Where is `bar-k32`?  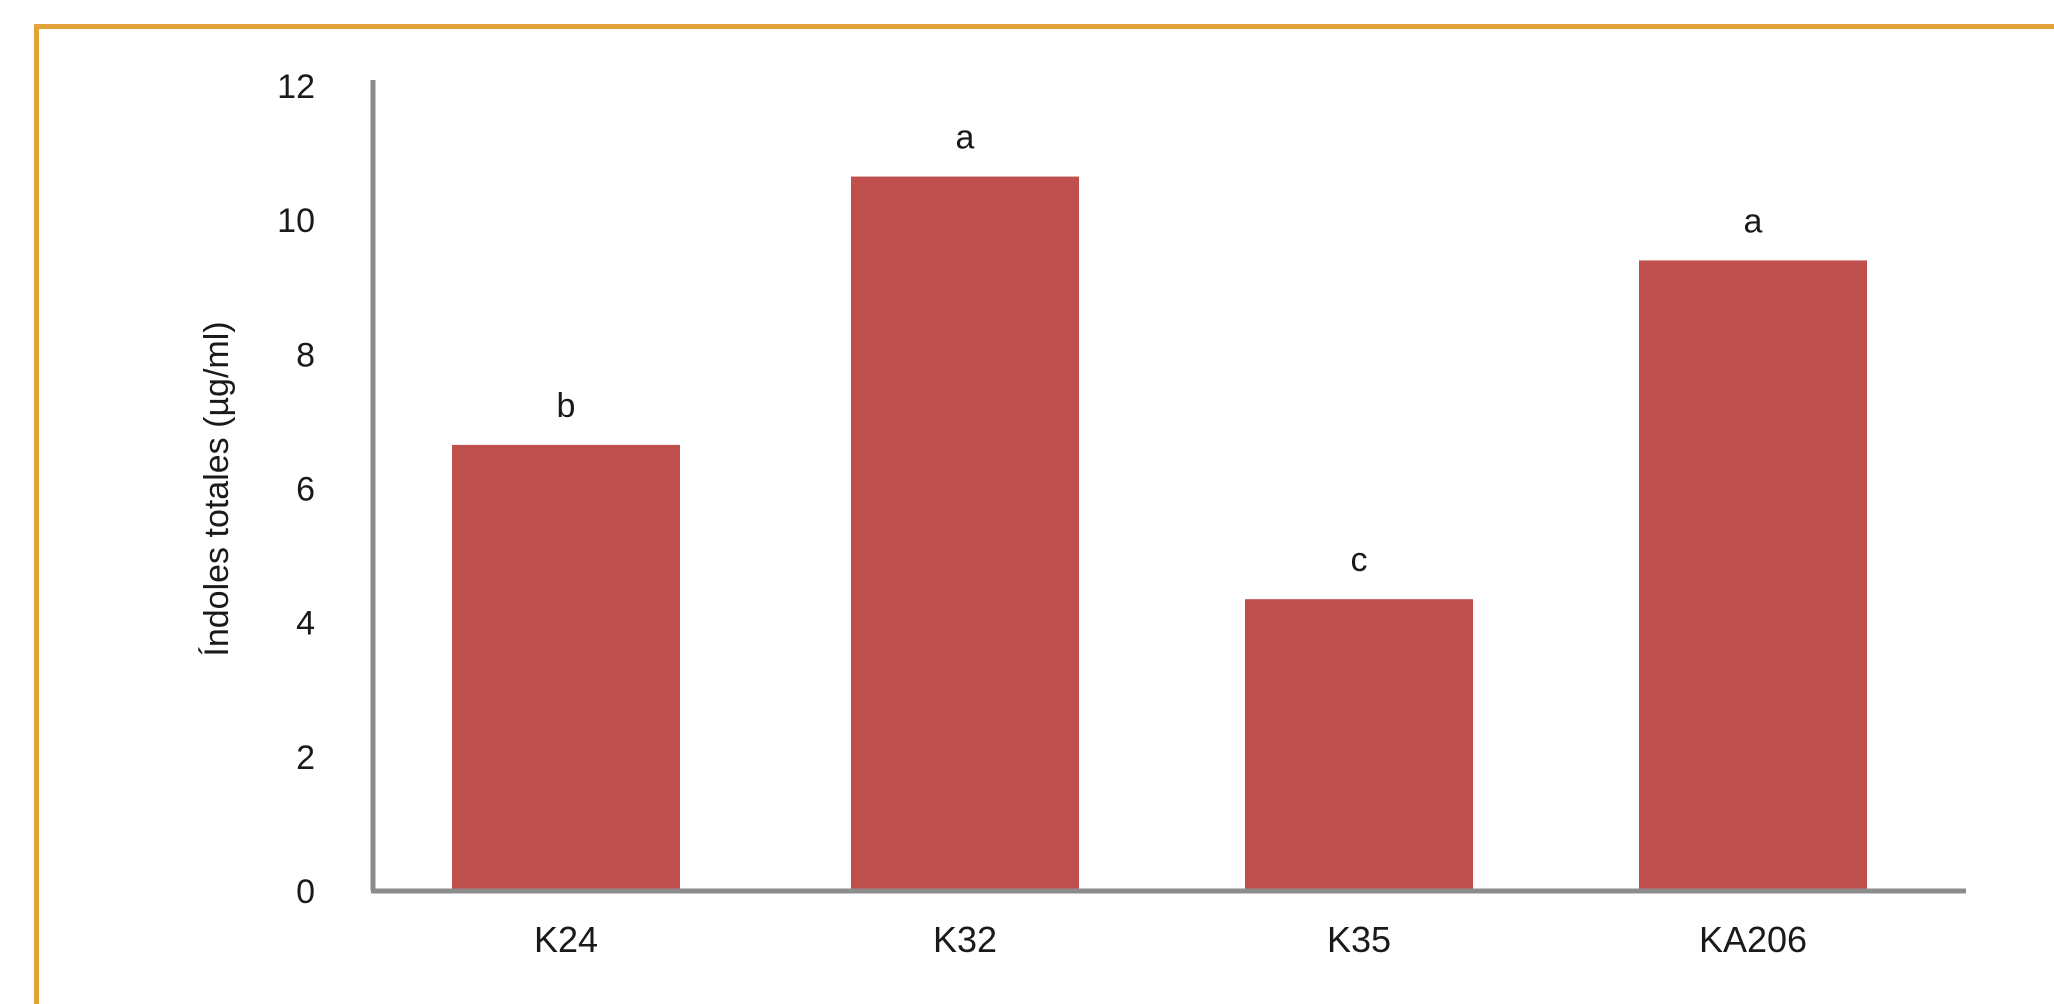 bar-k32 is located at coordinates (965, 533).